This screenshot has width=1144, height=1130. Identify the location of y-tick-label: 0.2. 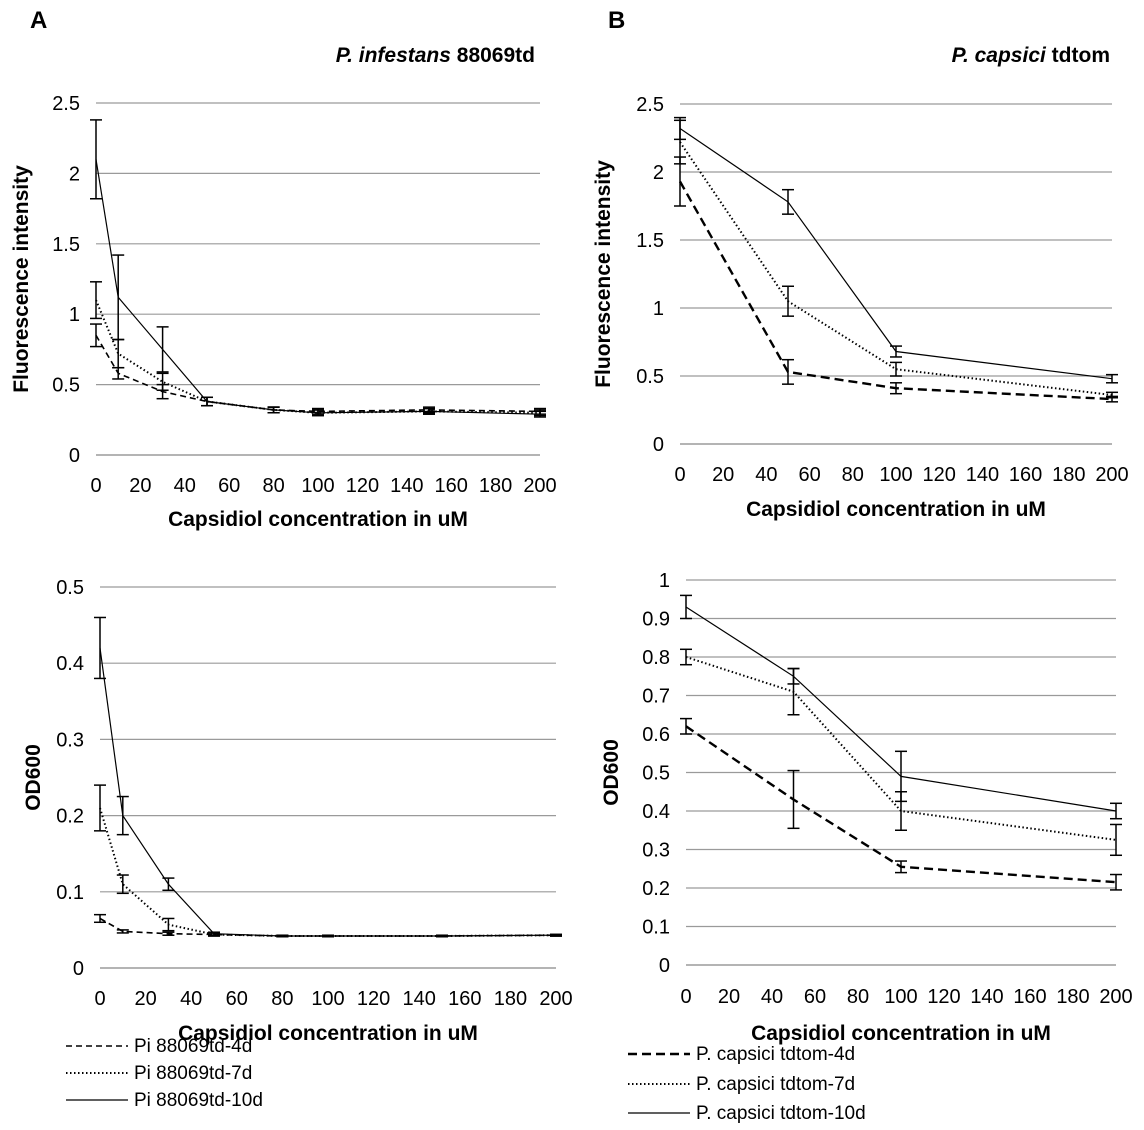
(656, 889).